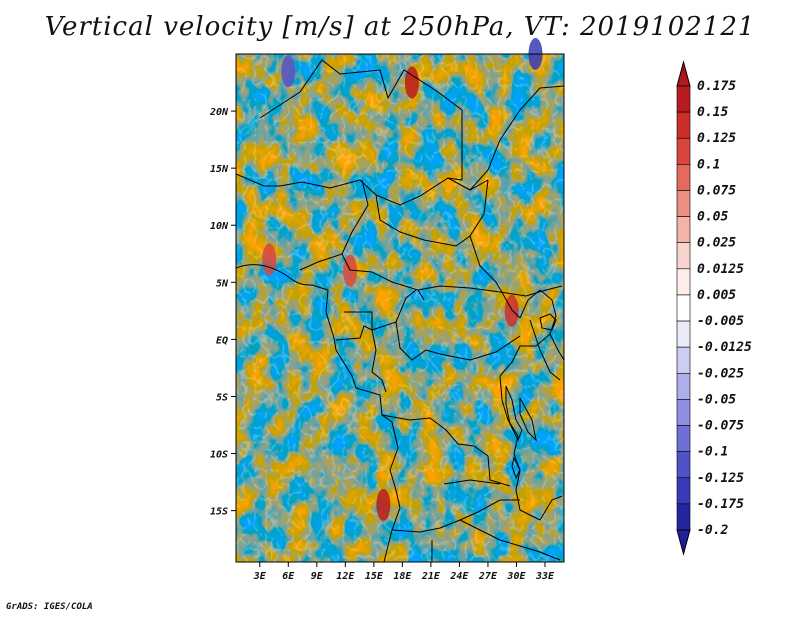 Image resolution: width=800 pixels, height=618 pixels. I want to click on colorbar-label: 0.005, so click(716, 295).